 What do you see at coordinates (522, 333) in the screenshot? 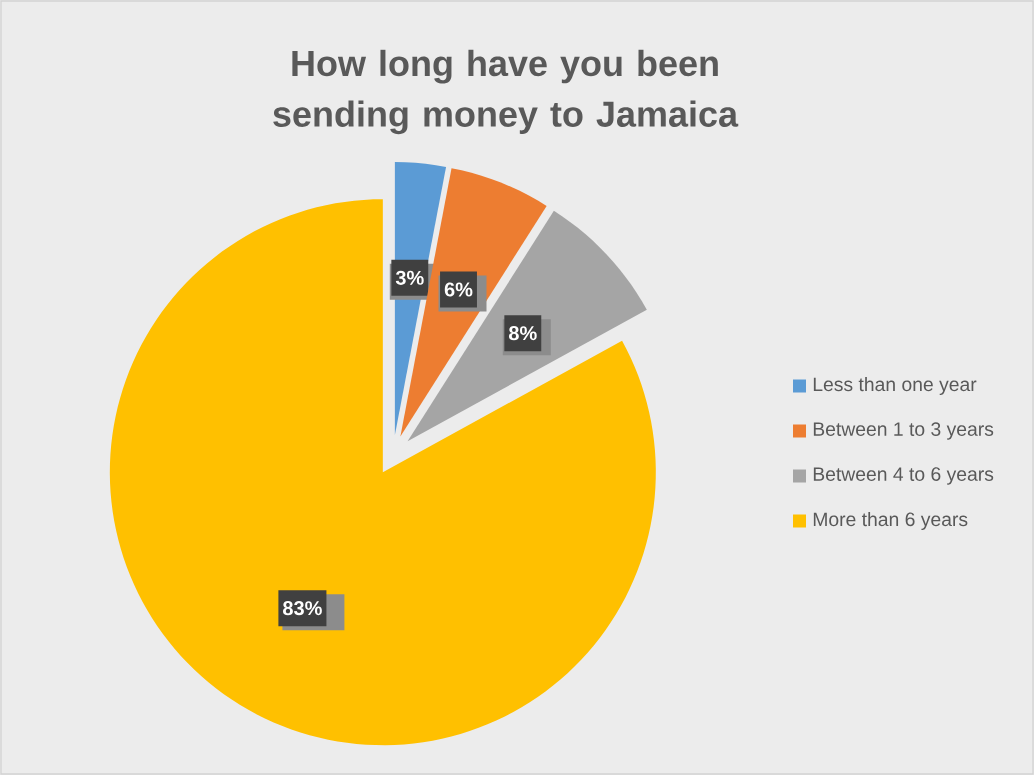
I see `data-label: 8%` at bounding box center [522, 333].